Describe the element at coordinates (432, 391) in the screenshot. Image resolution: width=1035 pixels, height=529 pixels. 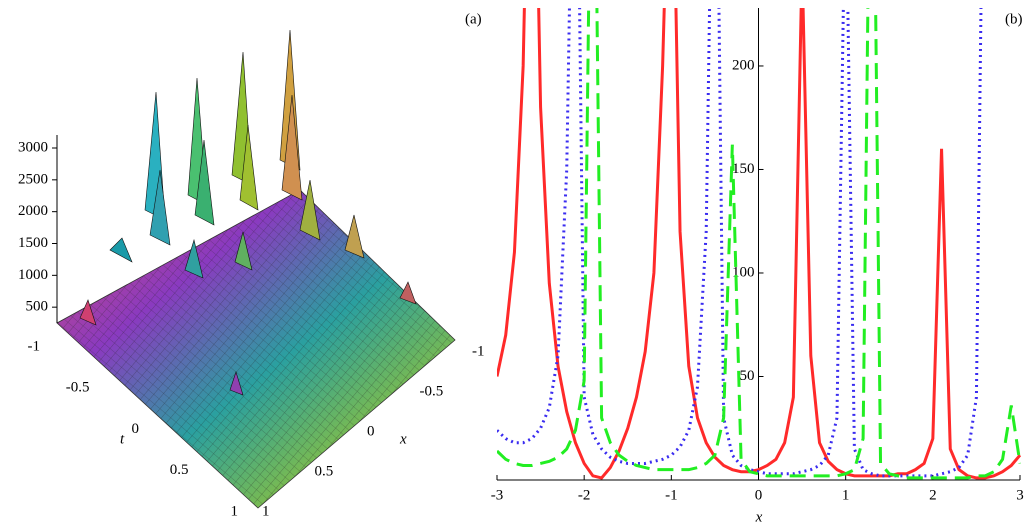
I see `xticks-label: -0.5` at that location.